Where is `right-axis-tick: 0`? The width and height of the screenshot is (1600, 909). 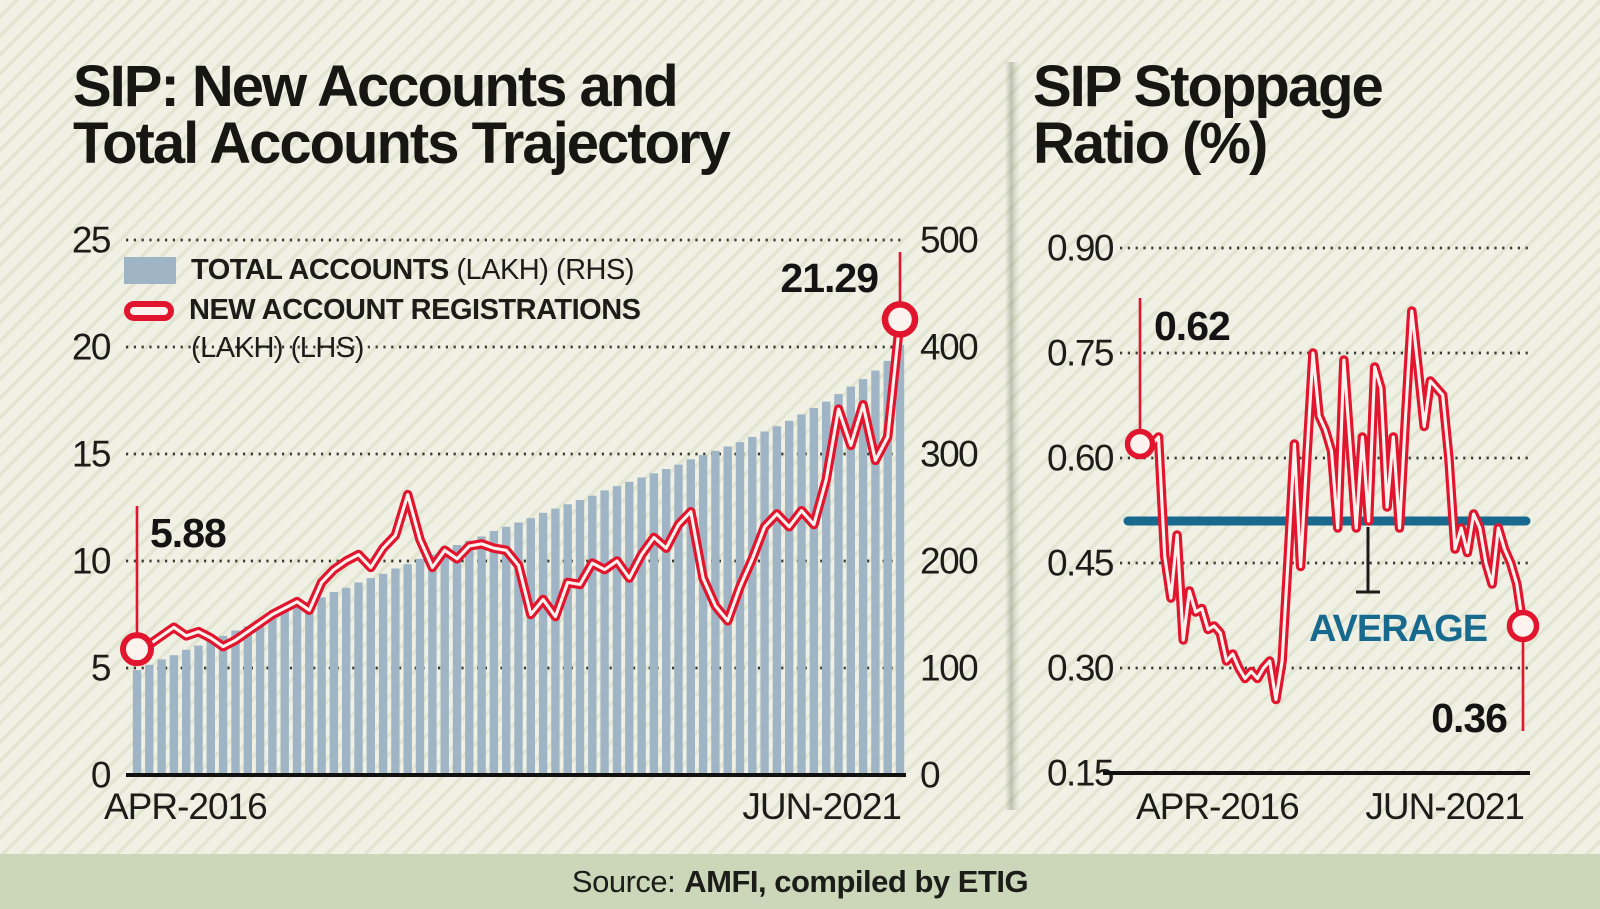
right-axis-tick: 0 is located at coordinates (930, 775).